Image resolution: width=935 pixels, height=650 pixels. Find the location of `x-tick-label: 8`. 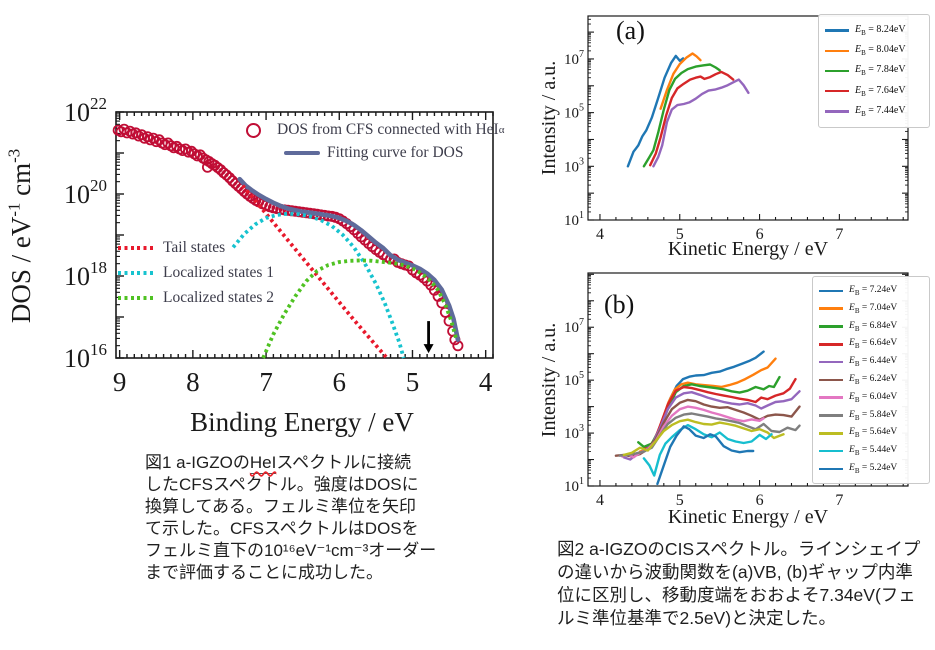

x-tick-label: 8 is located at coordinates (193, 382).